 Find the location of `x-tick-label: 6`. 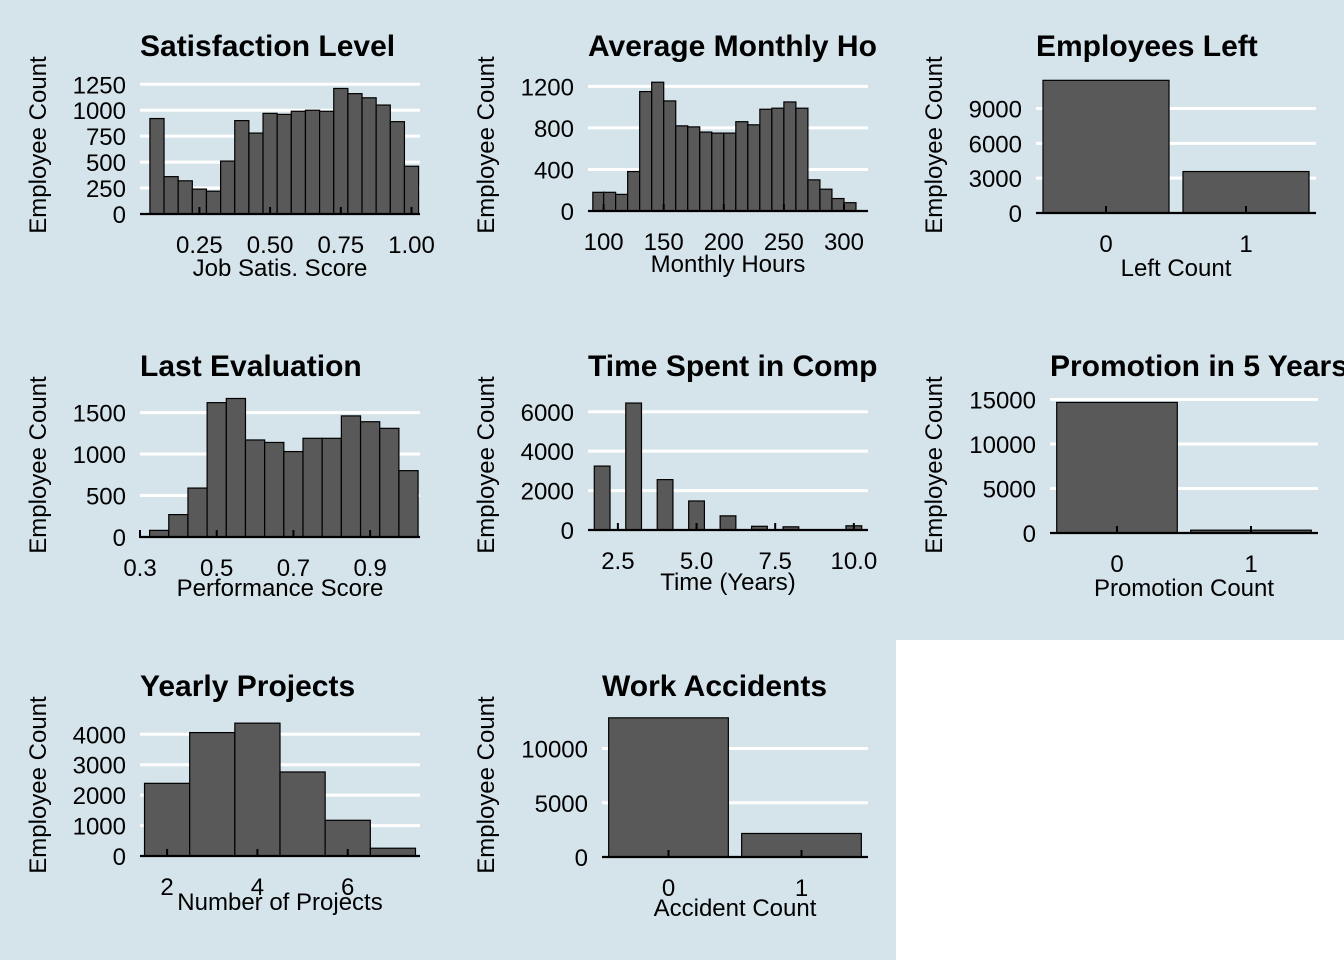

x-tick-label: 6 is located at coordinates (347, 887).